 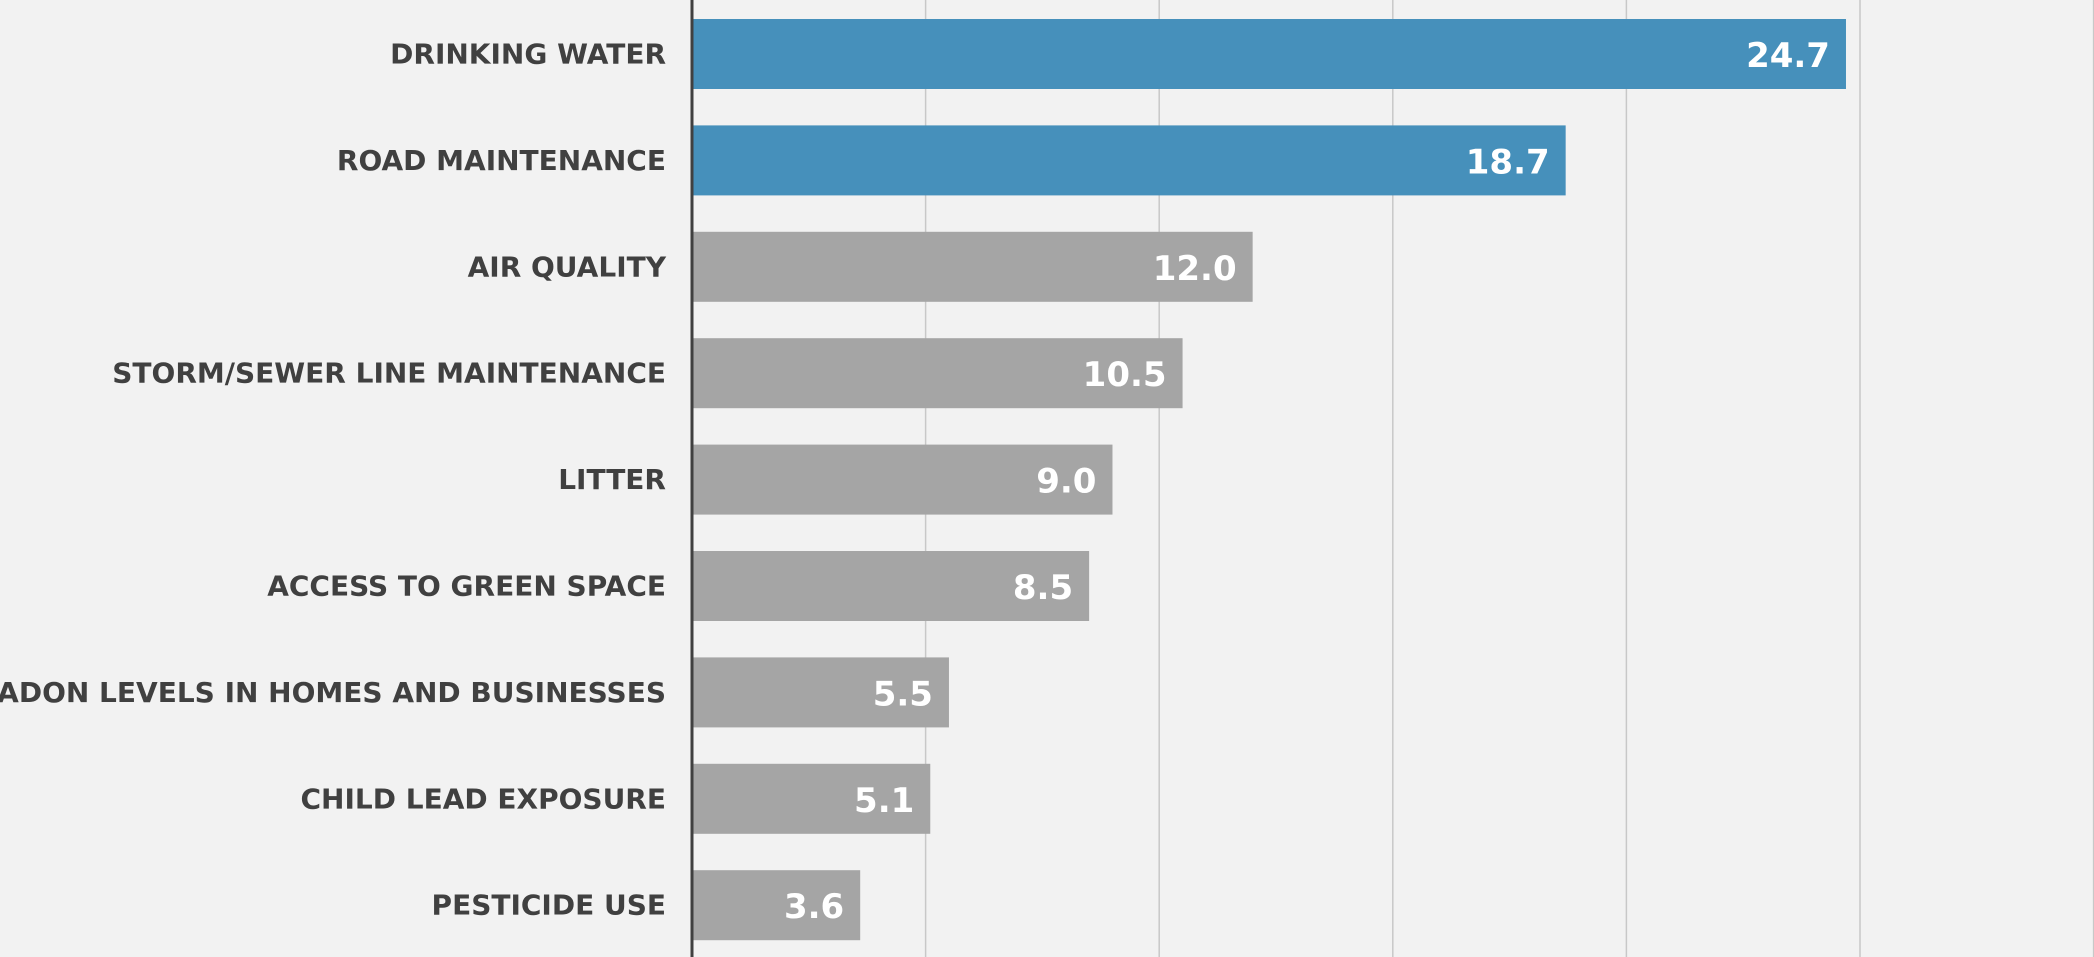 What do you see at coordinates (1508, 162) in the screenshot?
I see `value-label-road-maintenance: 18.7` at bounding box center [1508, 162].